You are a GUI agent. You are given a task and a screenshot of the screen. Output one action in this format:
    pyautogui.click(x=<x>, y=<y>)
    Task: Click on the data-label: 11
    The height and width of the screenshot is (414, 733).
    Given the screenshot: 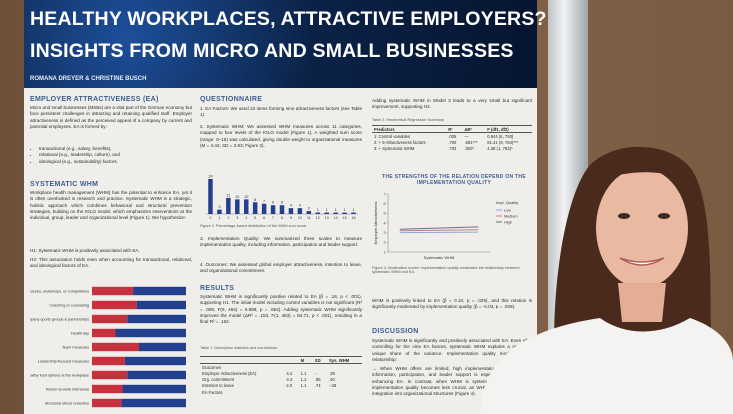 What is the action you would take?
    pyautogui.click(x=228, y=195)
    